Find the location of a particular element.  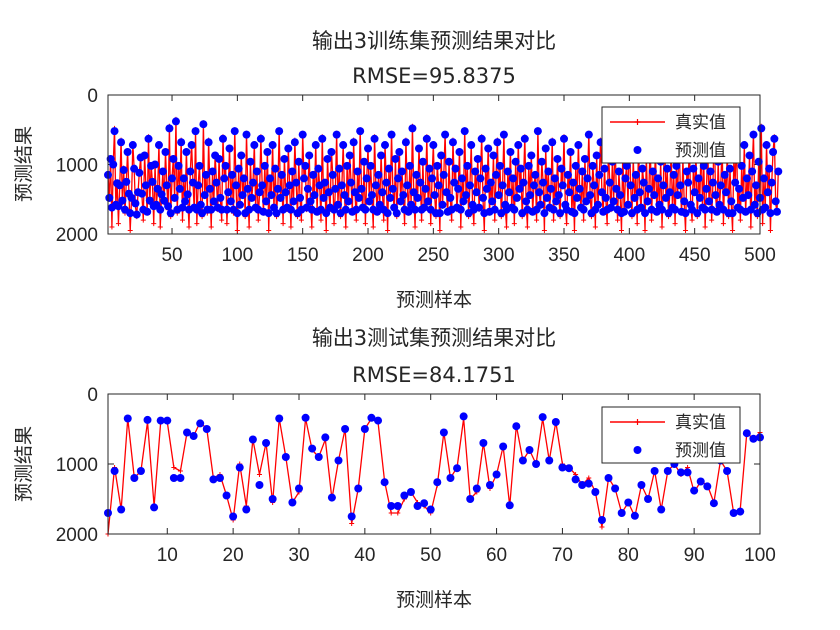

test-x-tick-label: 10 is located at coordinates (167, 555).